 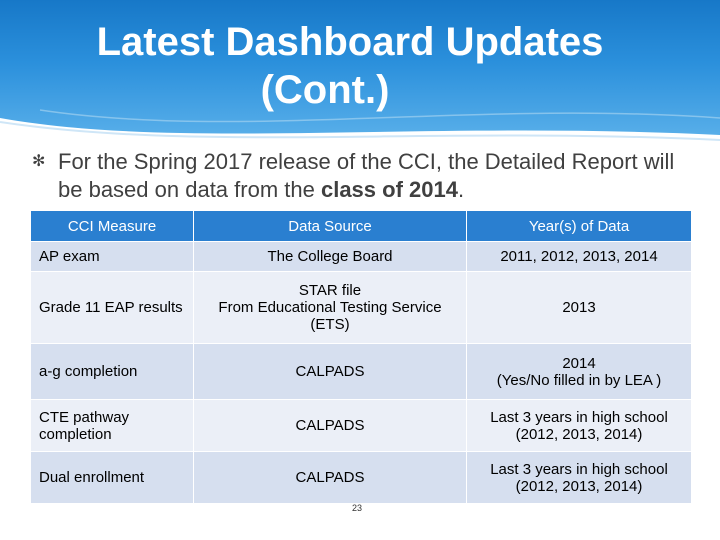 I want to click on title-line-1: Latest Dashboard Updates, so click(x=350, y=42).